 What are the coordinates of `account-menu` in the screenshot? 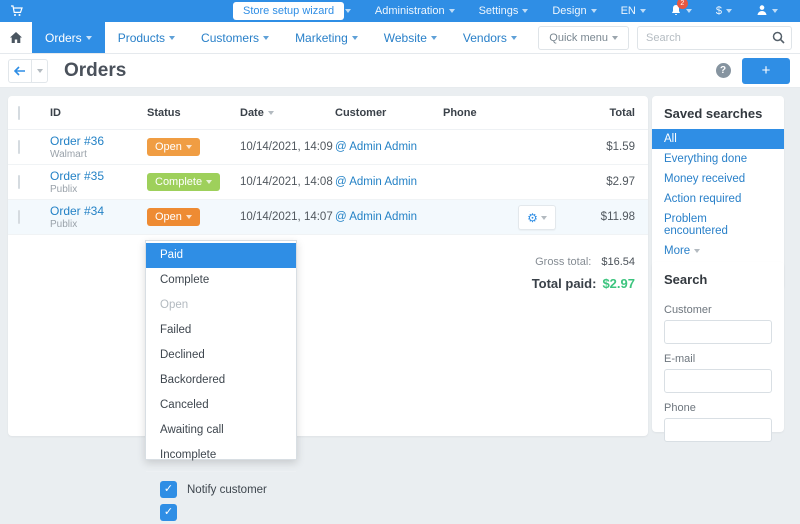 It's located at (767, 11).